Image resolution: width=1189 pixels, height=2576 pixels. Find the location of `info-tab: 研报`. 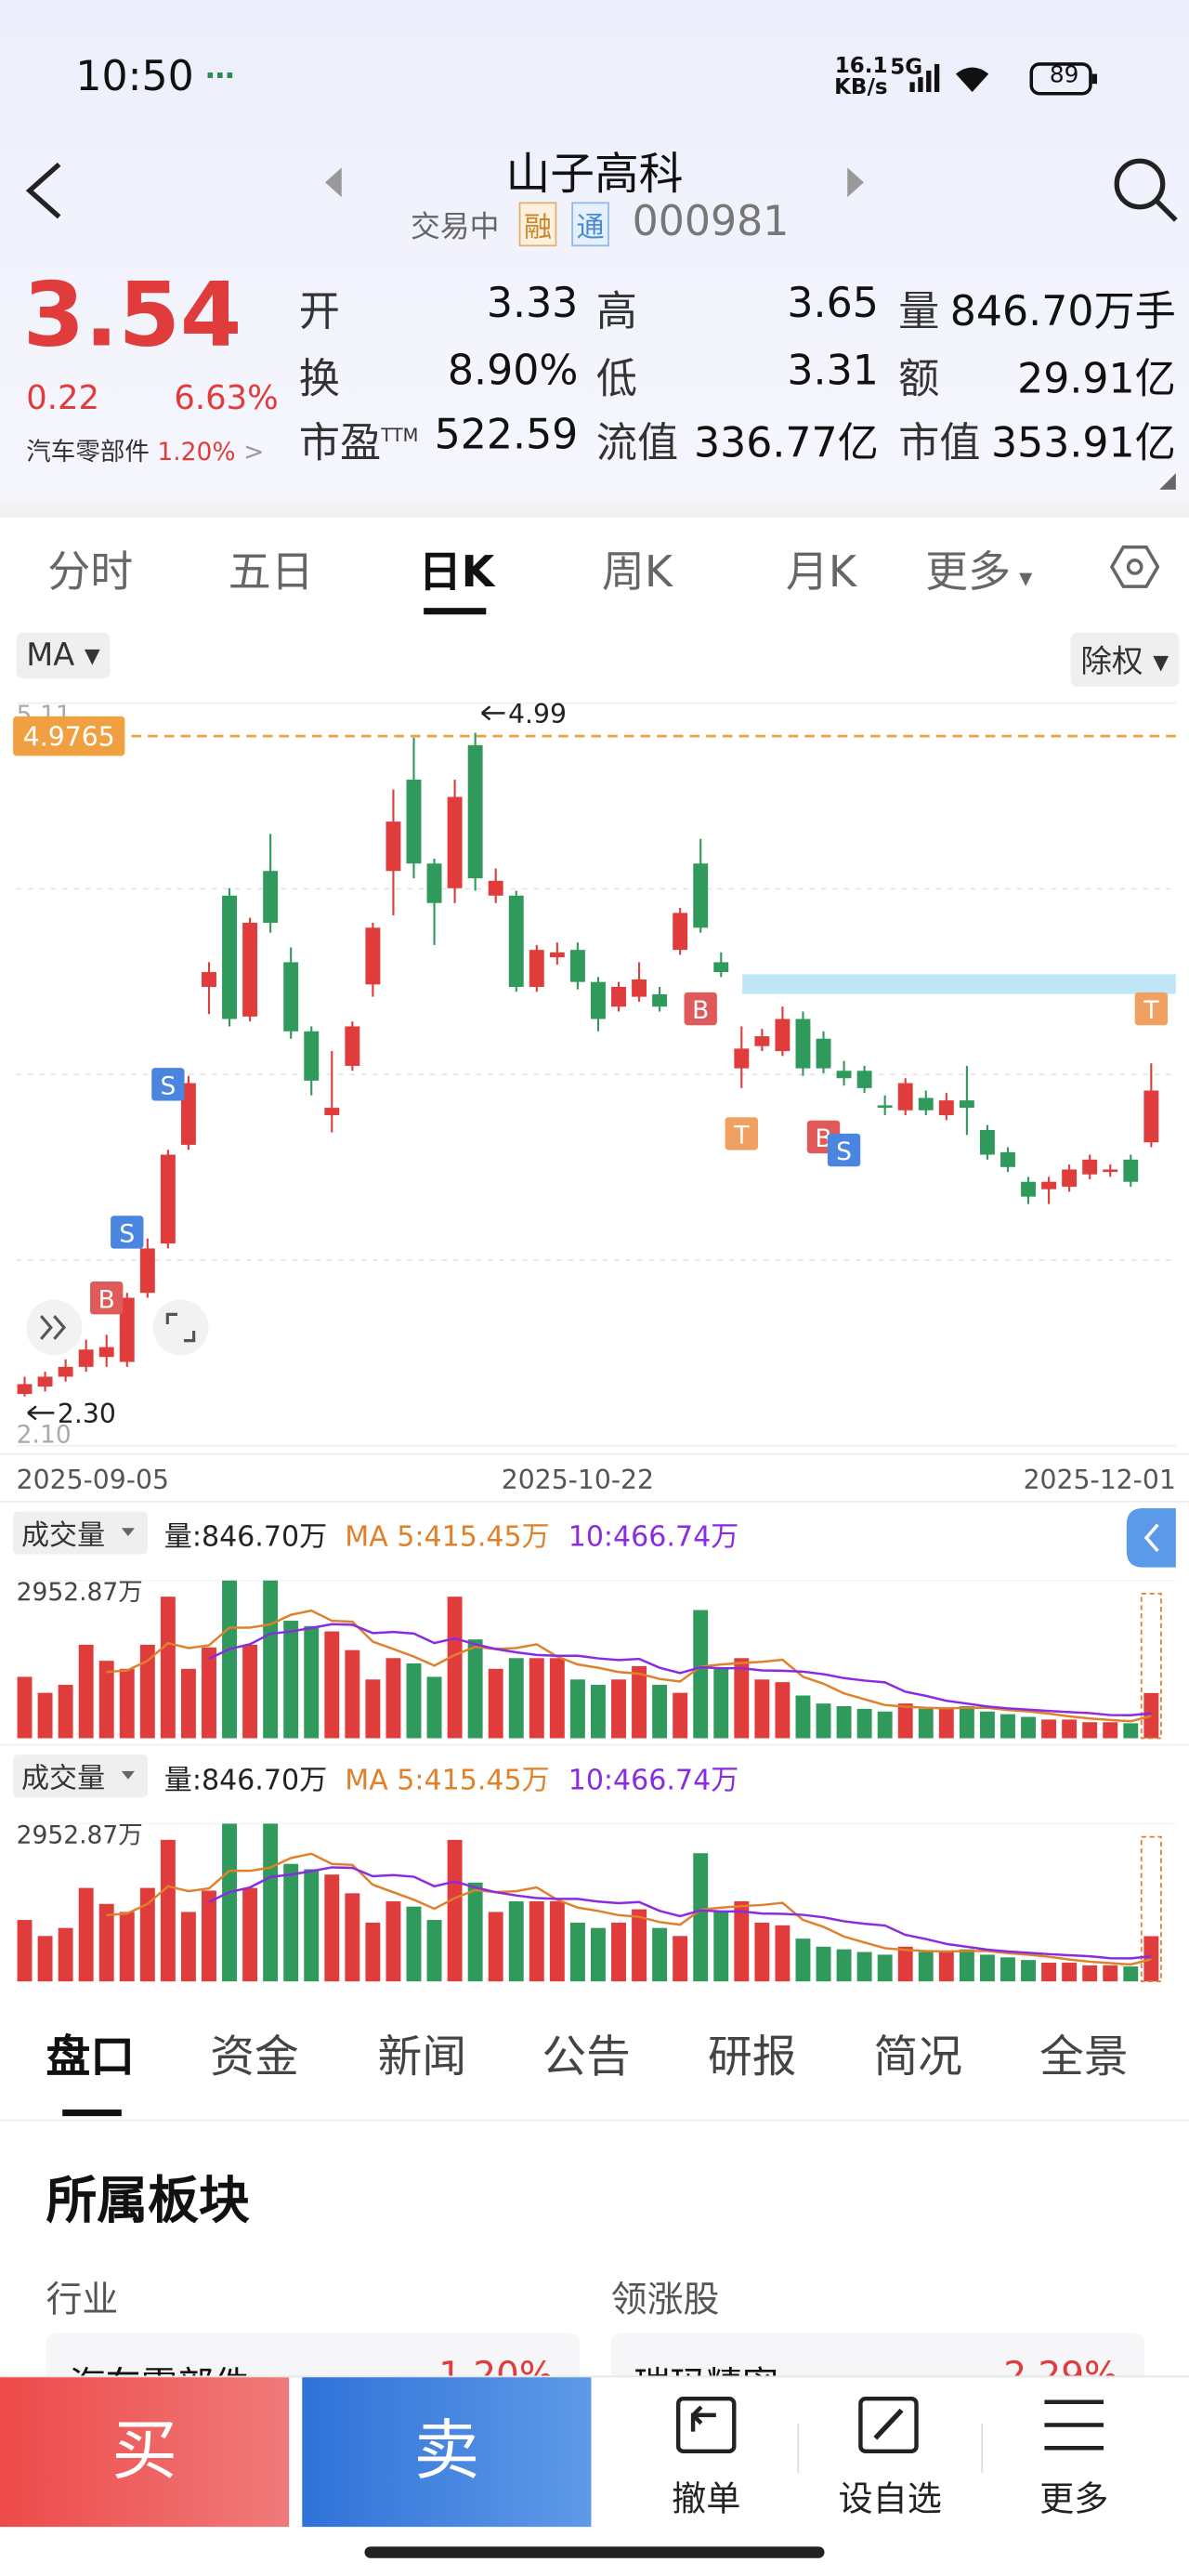

info-tab: 研报 is located at coordinates (752, 2057).